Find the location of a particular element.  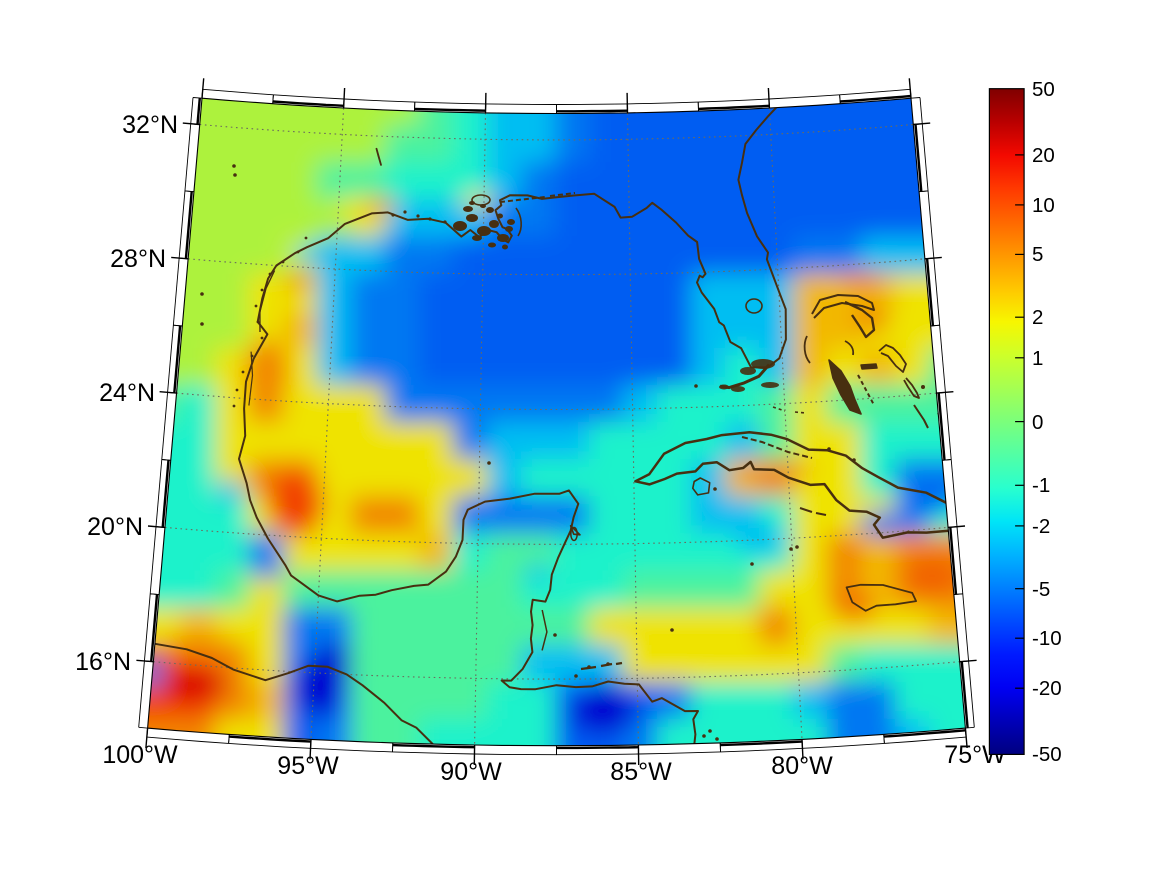

svg-text: 0 is located at coordinates (1037, 422).